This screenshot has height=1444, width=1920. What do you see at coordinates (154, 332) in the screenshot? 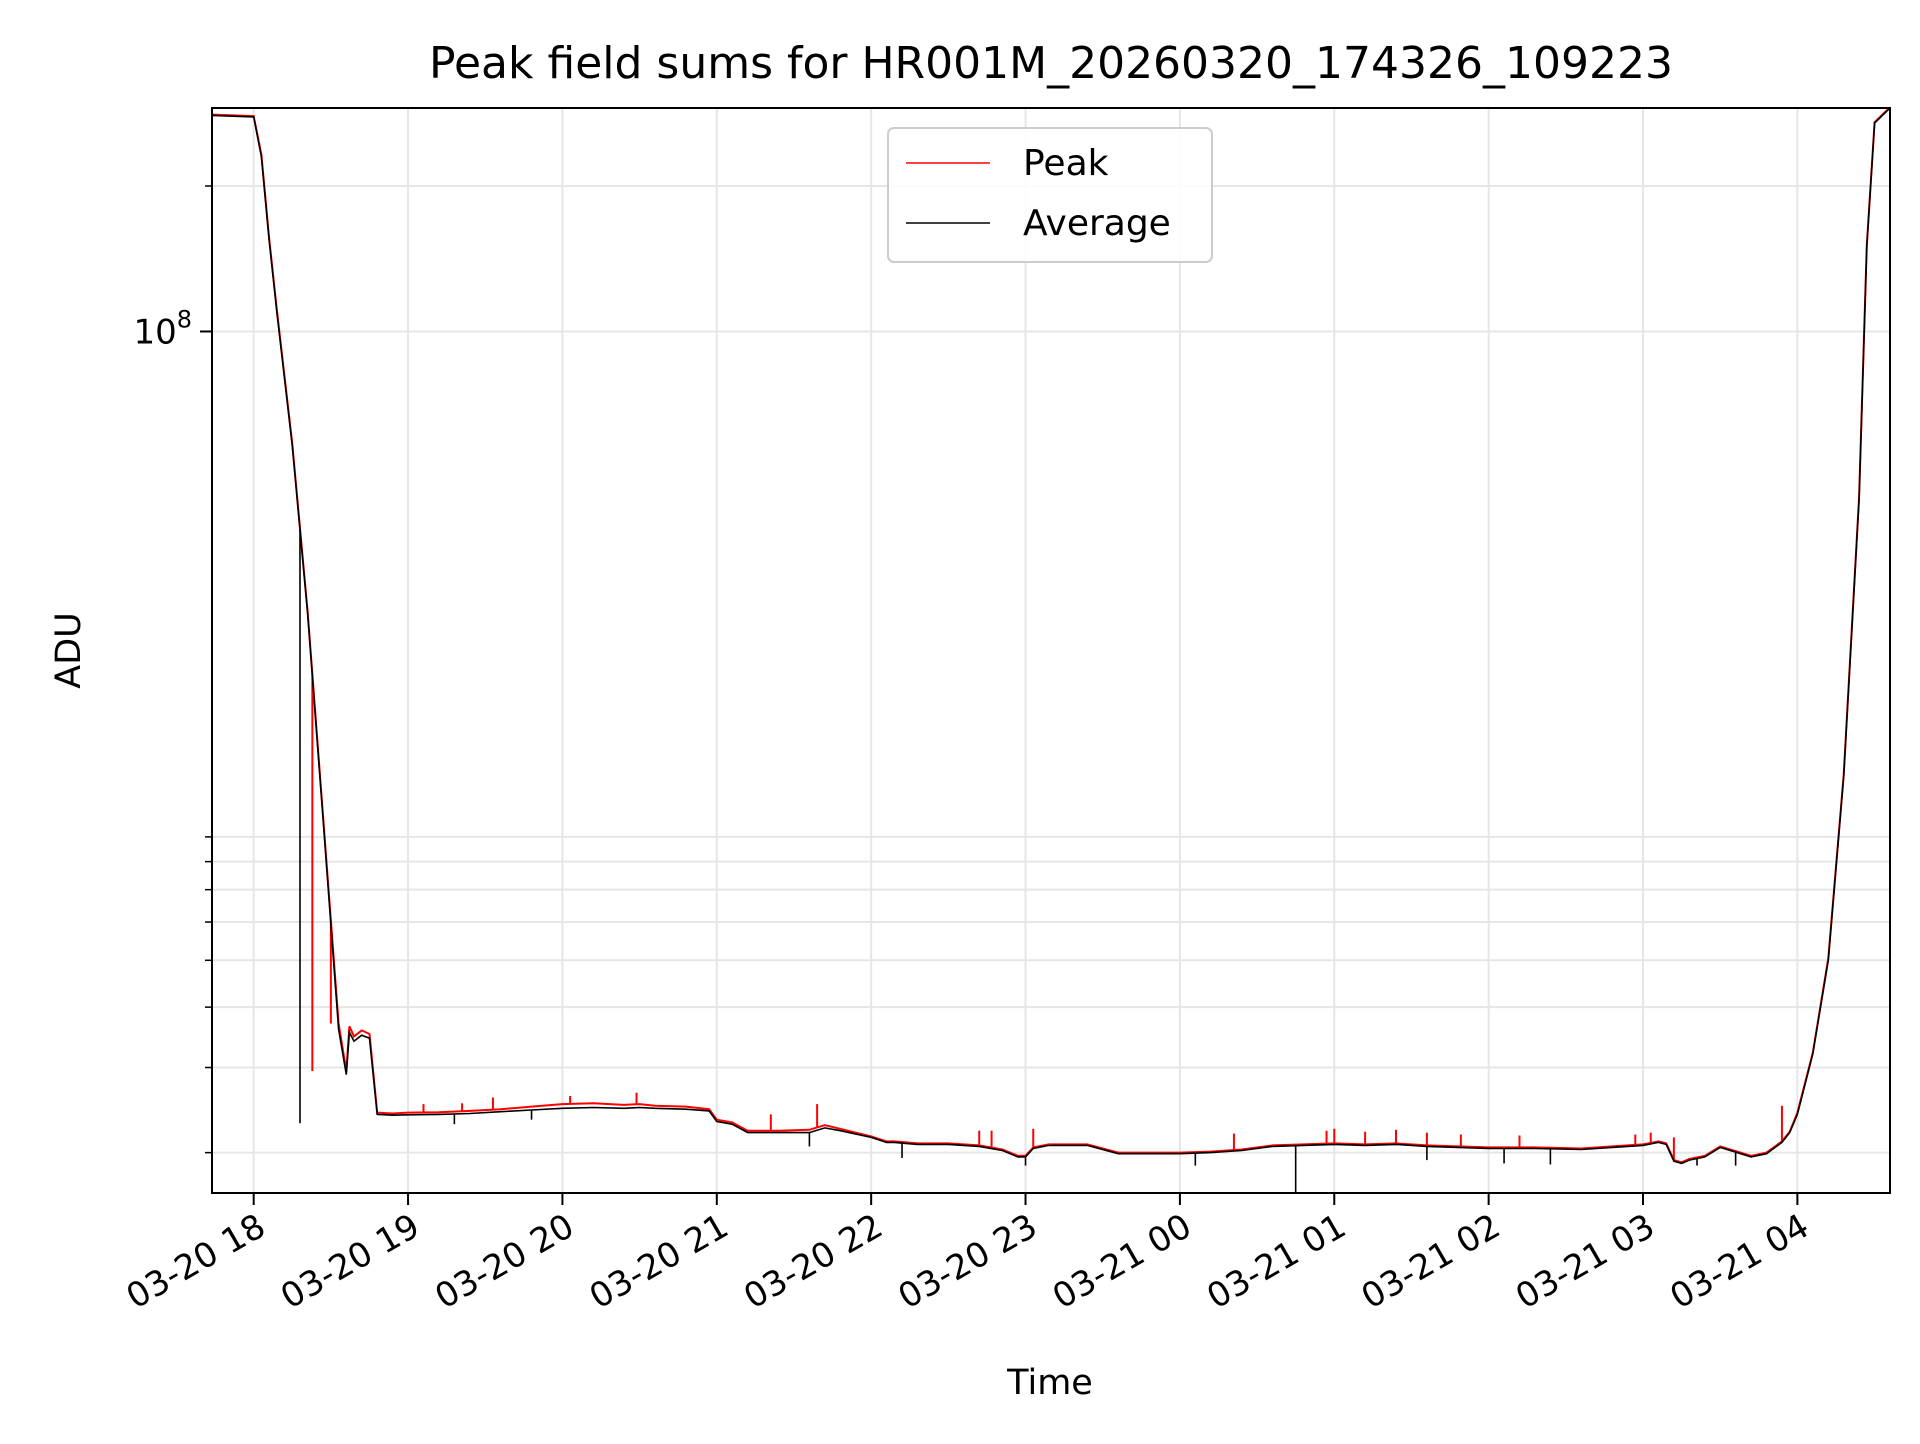
I see `y-tick-label-base: 10` at bounding box center [154, 332].